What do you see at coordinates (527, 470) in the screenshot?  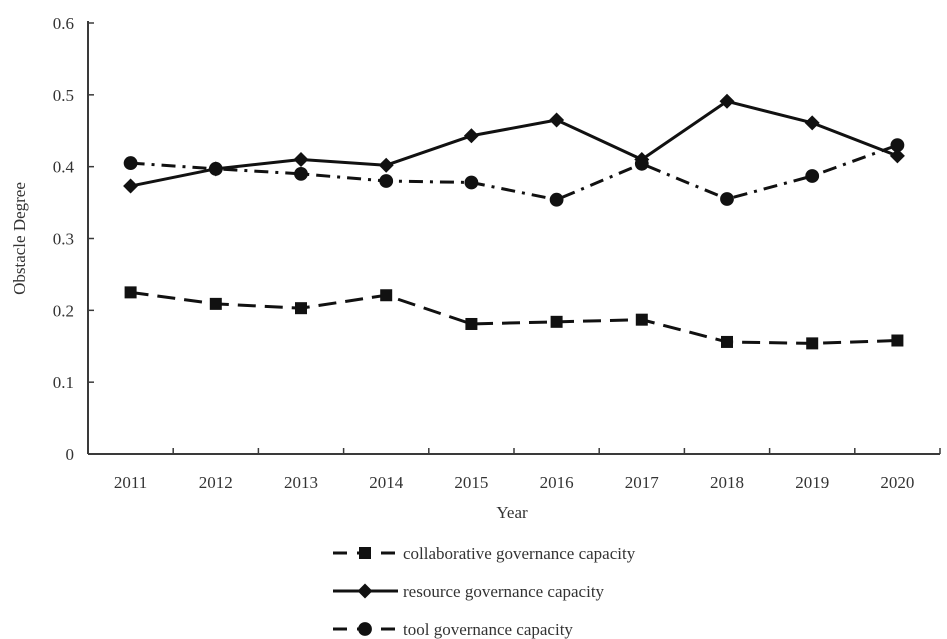 I see `x-axis-ticks: 2011 2012 2013 2014 2015 2016 2017 2018 2019 2020` at bounding box center [527, 470].